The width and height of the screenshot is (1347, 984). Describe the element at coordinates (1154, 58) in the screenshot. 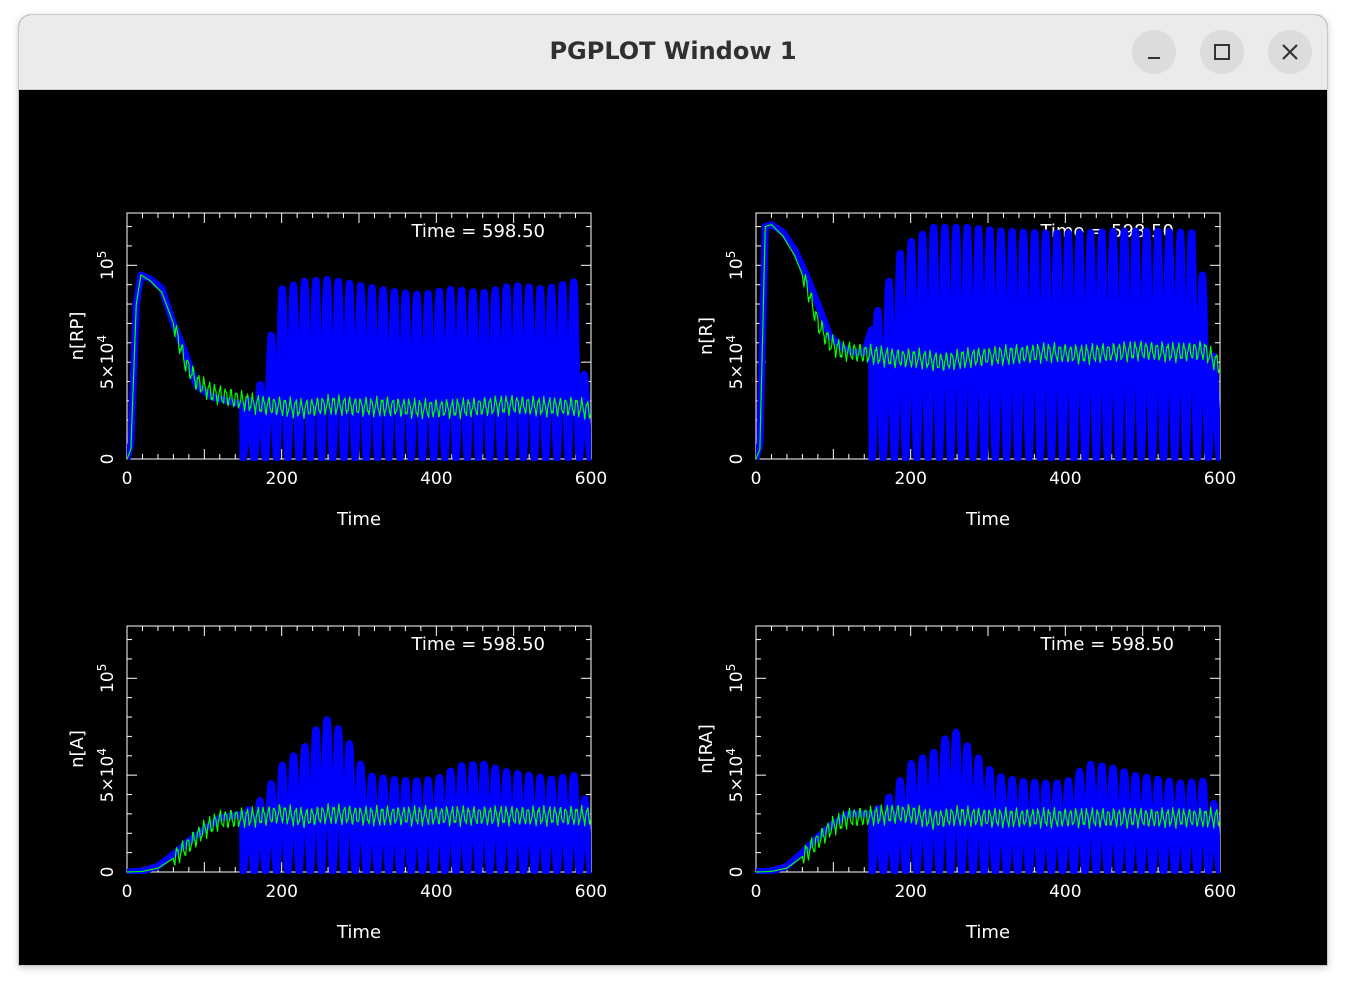

I see `minimize-icon` at that location.